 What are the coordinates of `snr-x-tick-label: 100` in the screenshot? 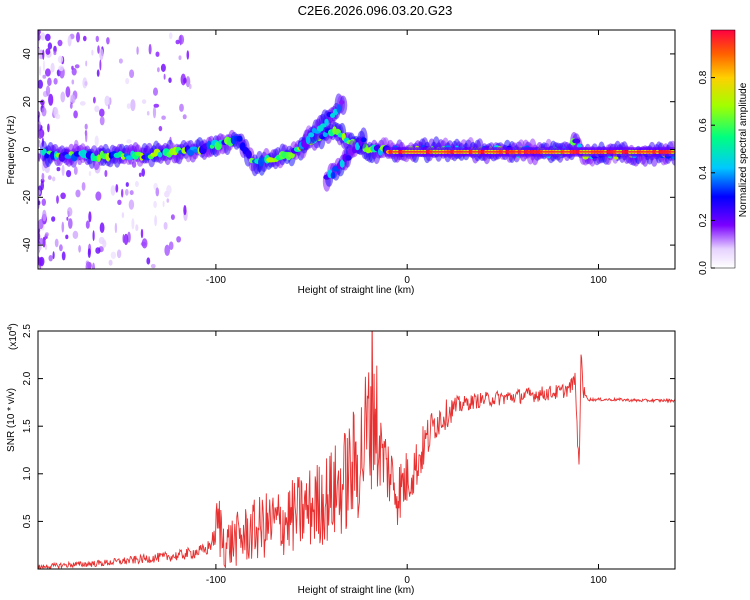 It's located at (598, 580).